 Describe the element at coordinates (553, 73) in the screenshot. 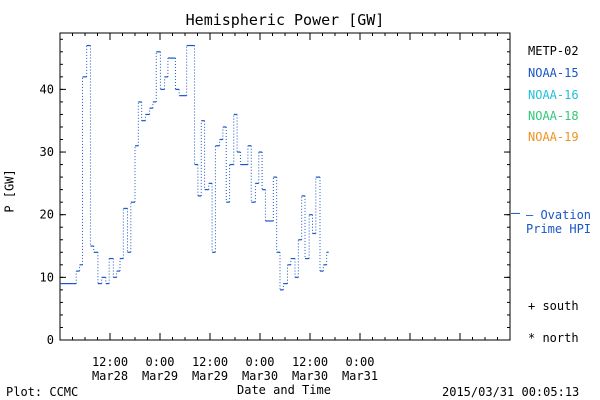

I see `legend-item-noaa-15: NOAA-15` at that location.